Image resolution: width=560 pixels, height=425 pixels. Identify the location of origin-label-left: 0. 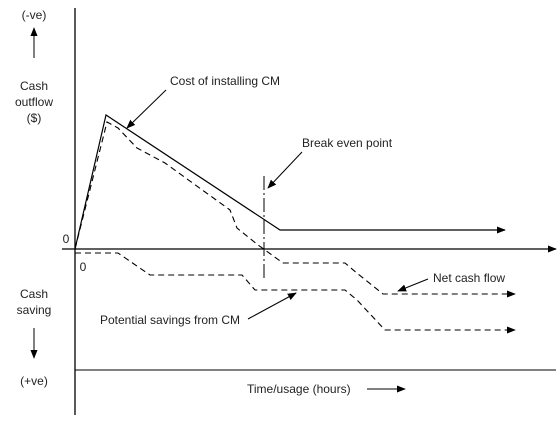
(66, 239).